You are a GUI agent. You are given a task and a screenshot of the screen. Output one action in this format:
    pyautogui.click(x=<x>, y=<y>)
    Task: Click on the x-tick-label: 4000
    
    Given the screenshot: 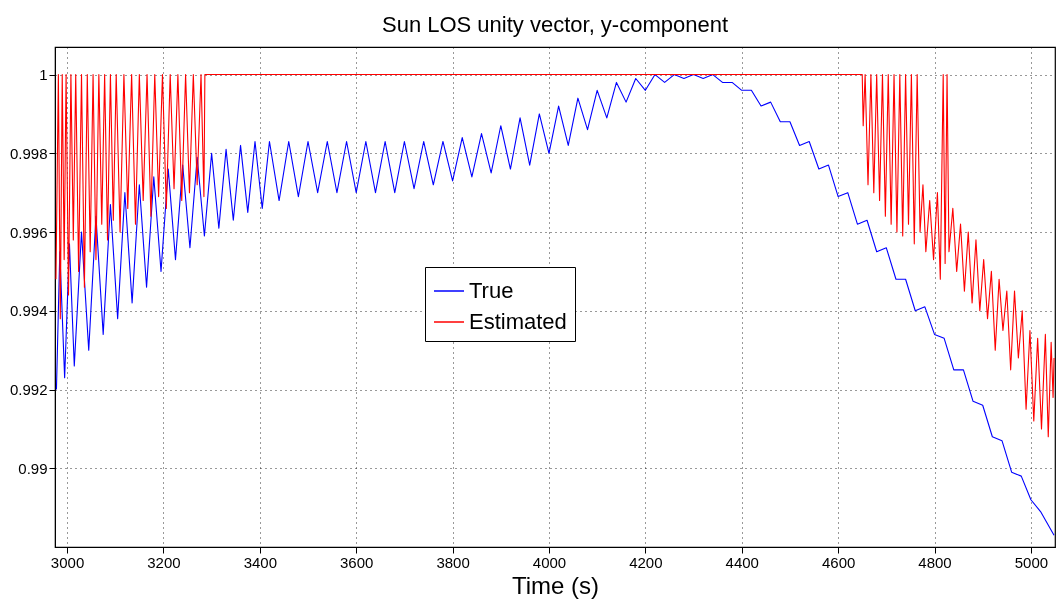 What is the action you would take?
    pyautogui.click(x=549, y=562)
    